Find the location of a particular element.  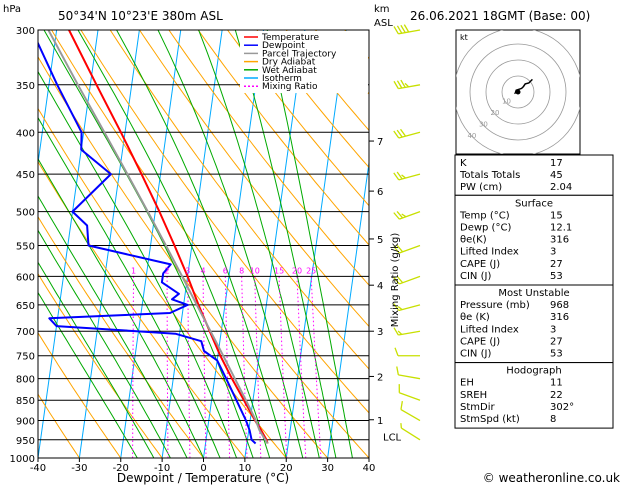

copyright-text: © weatheronline.co.uk is located at coordinates (551, 478).